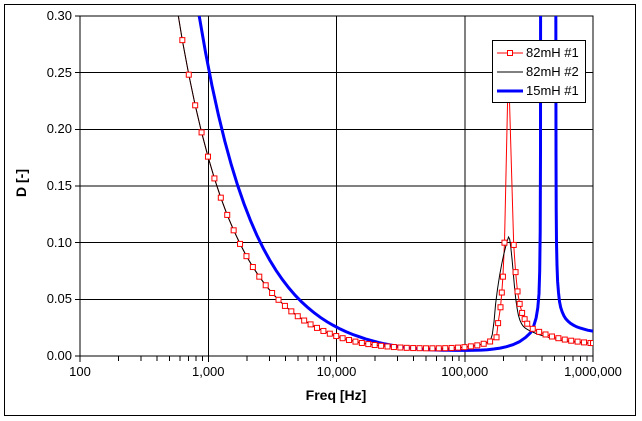  Describe the element at coordinates (59, 242) in the screenshot. I see `y-axis-tick-label: 0.10` at that location.